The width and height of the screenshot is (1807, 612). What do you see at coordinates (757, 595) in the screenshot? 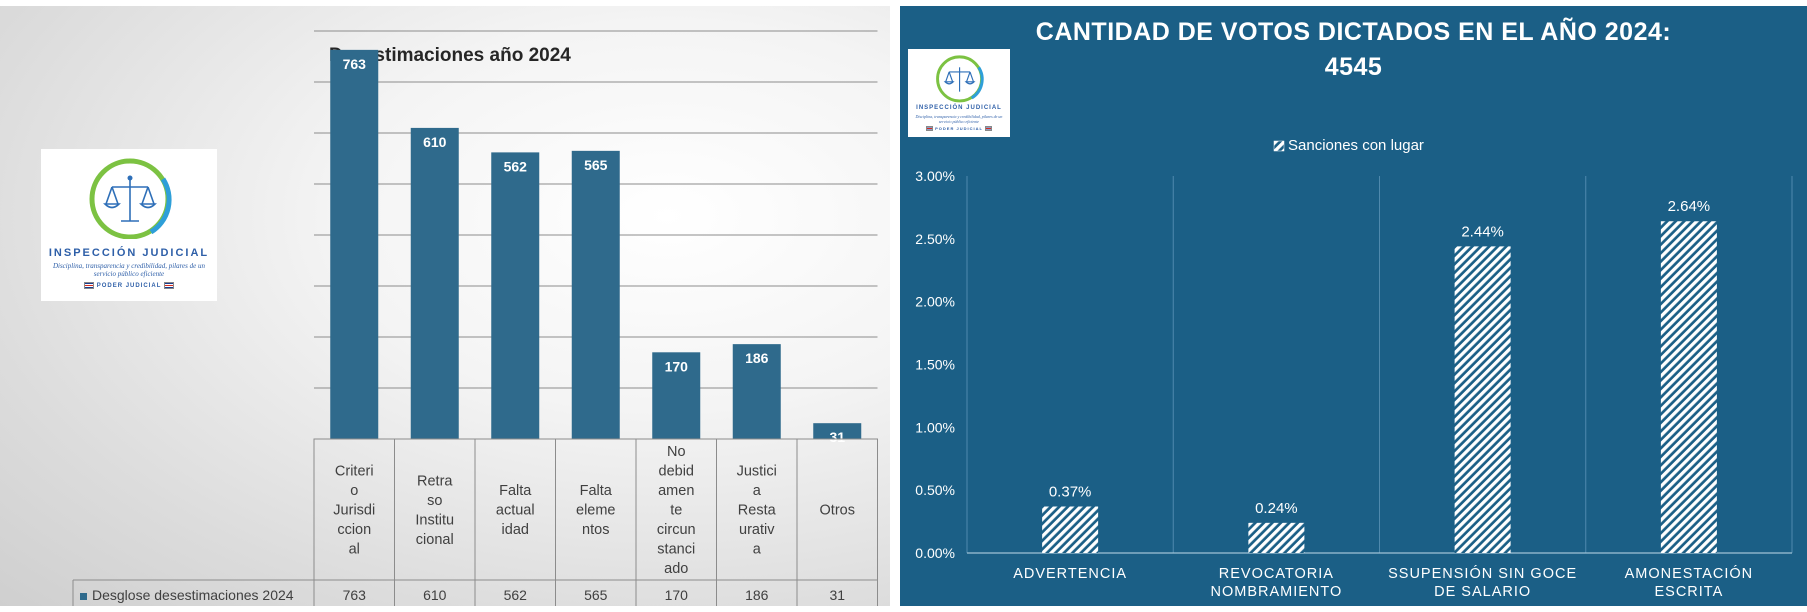
I see `table-value: 186` at bounding box center [757, 595].